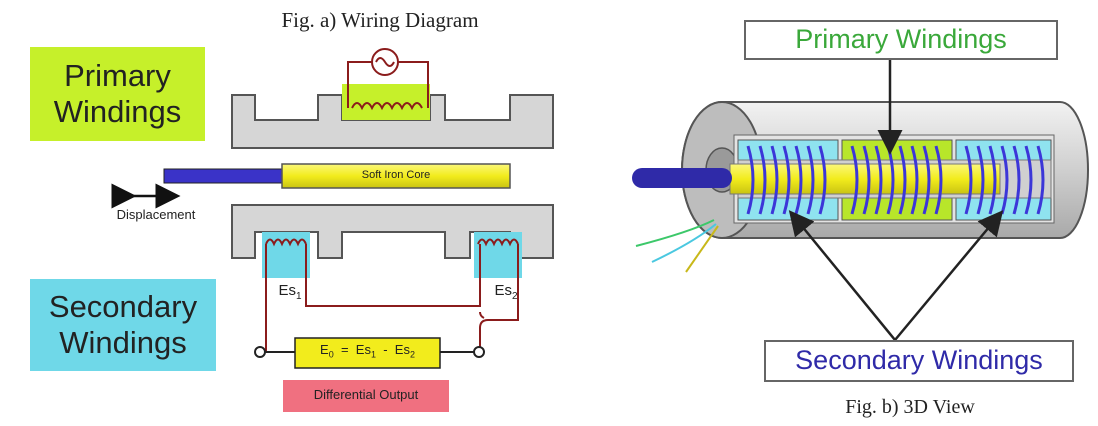  I want to click on formula-term2: Es, so click(402, 349).